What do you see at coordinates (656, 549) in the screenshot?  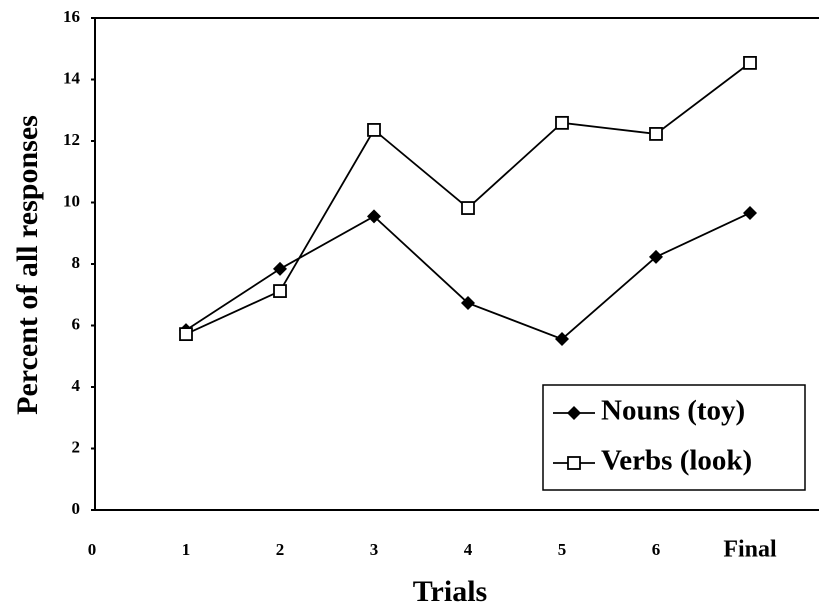 I see `x-tick-label: 6` at bounding box center [656, 549].